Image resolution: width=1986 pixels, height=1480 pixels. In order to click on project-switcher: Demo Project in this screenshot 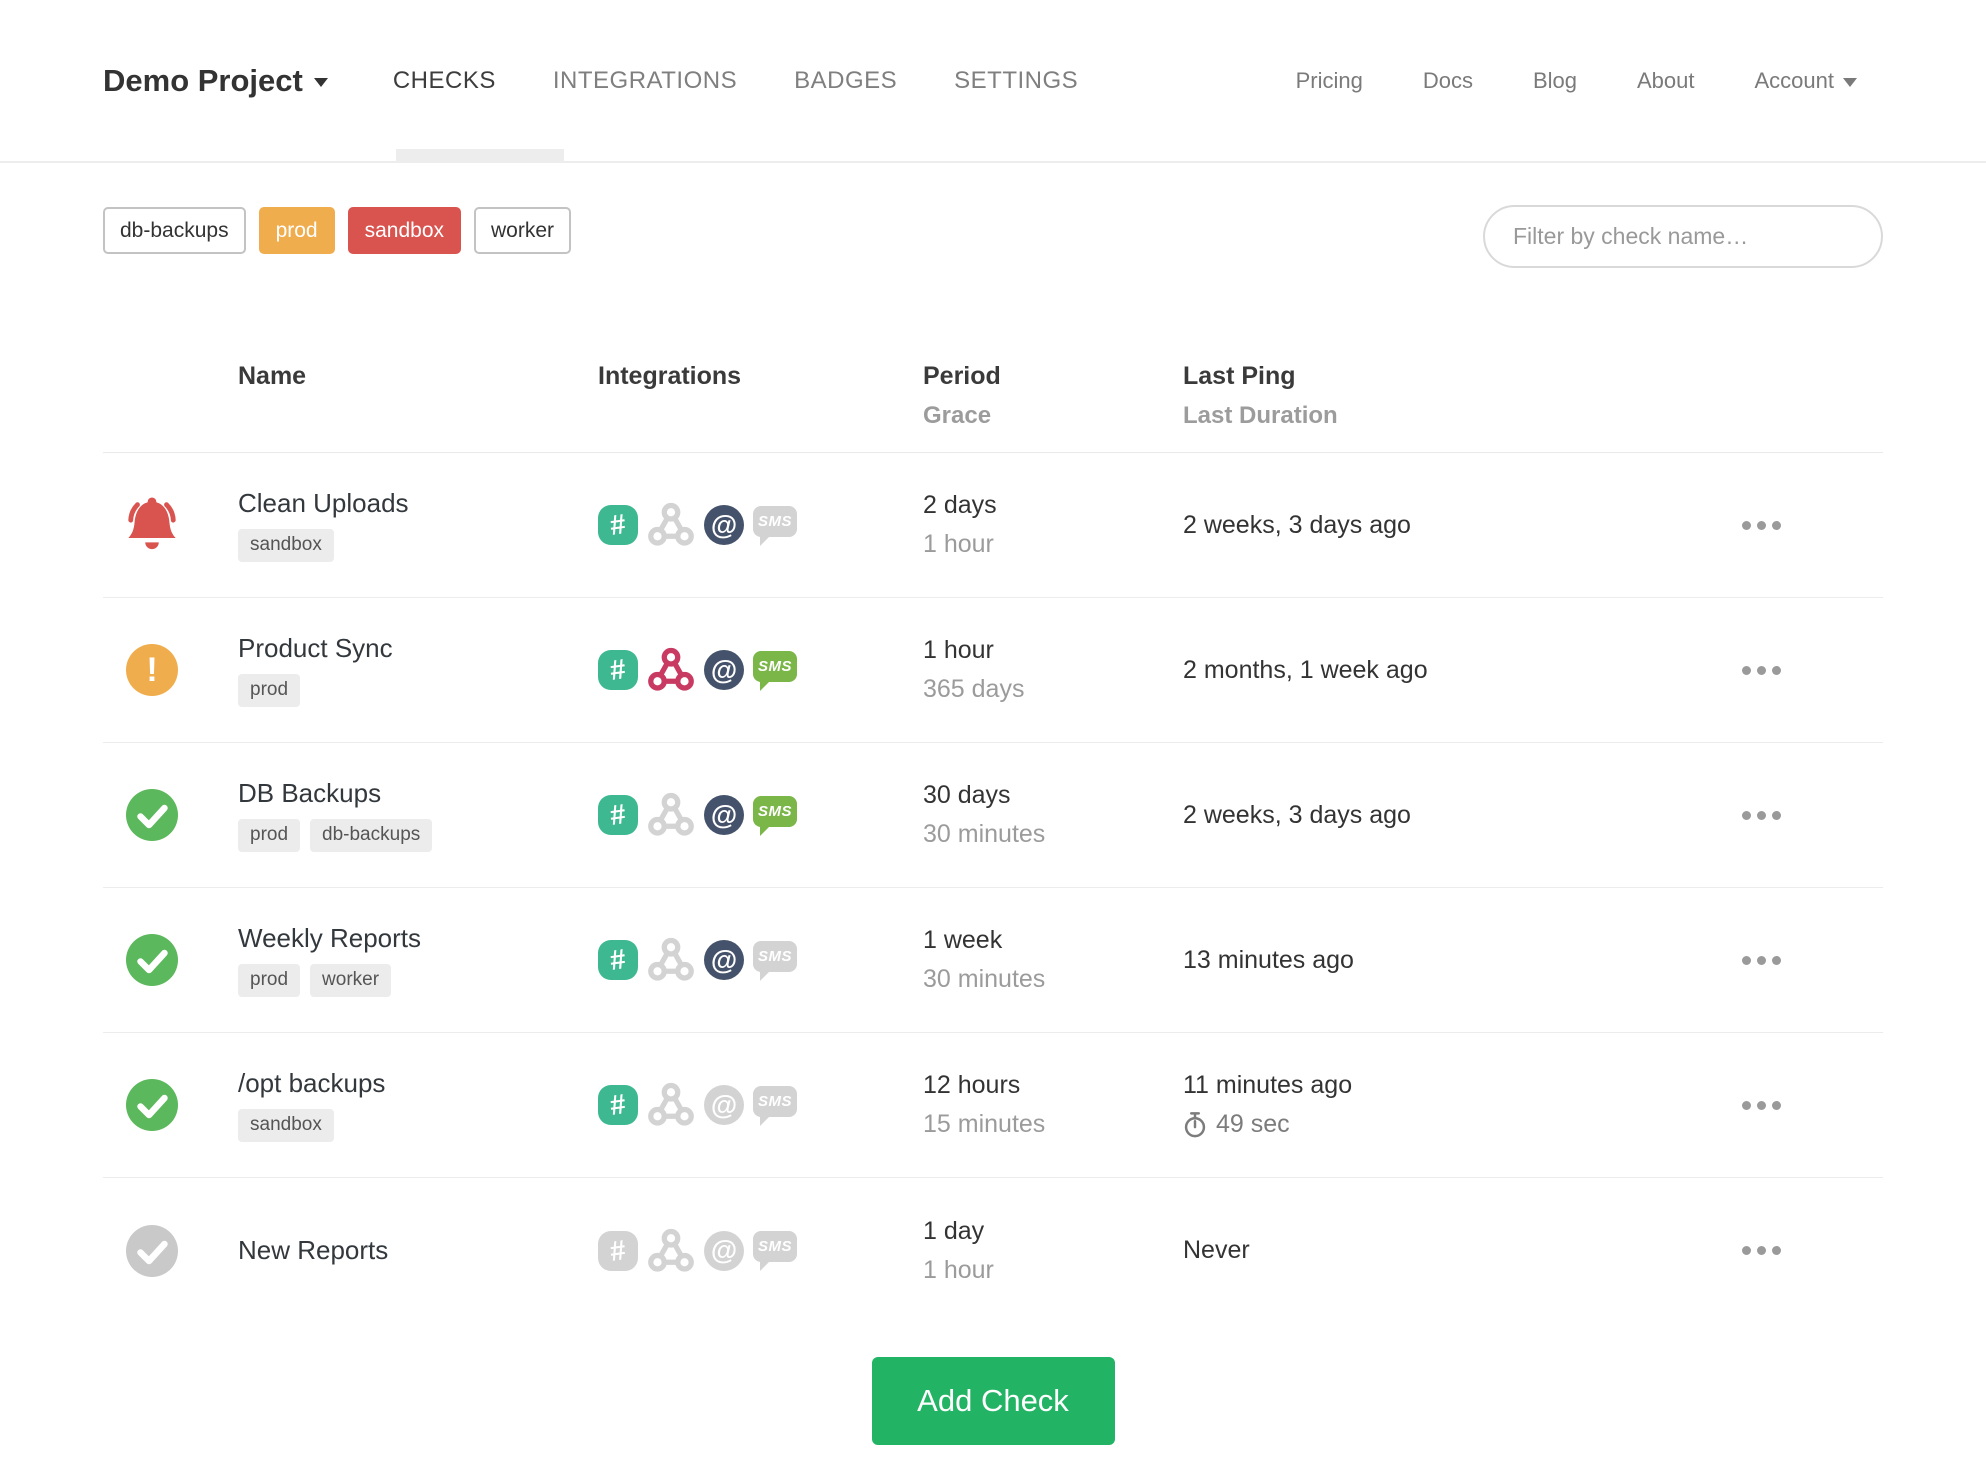, I will do `click(215, 81)`.